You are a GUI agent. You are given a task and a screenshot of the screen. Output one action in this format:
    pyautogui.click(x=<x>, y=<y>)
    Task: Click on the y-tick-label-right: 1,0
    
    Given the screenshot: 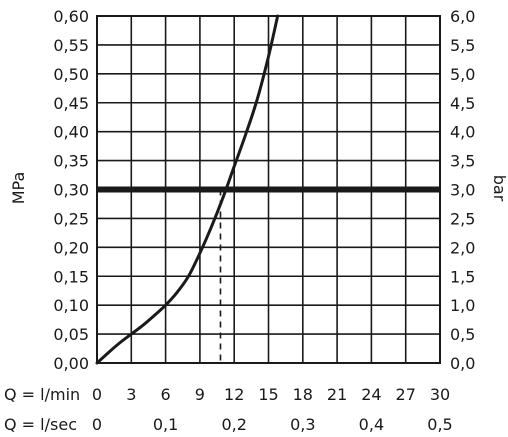 What is the action you would take?
    pyautogui.click(x=462, y=305)
    